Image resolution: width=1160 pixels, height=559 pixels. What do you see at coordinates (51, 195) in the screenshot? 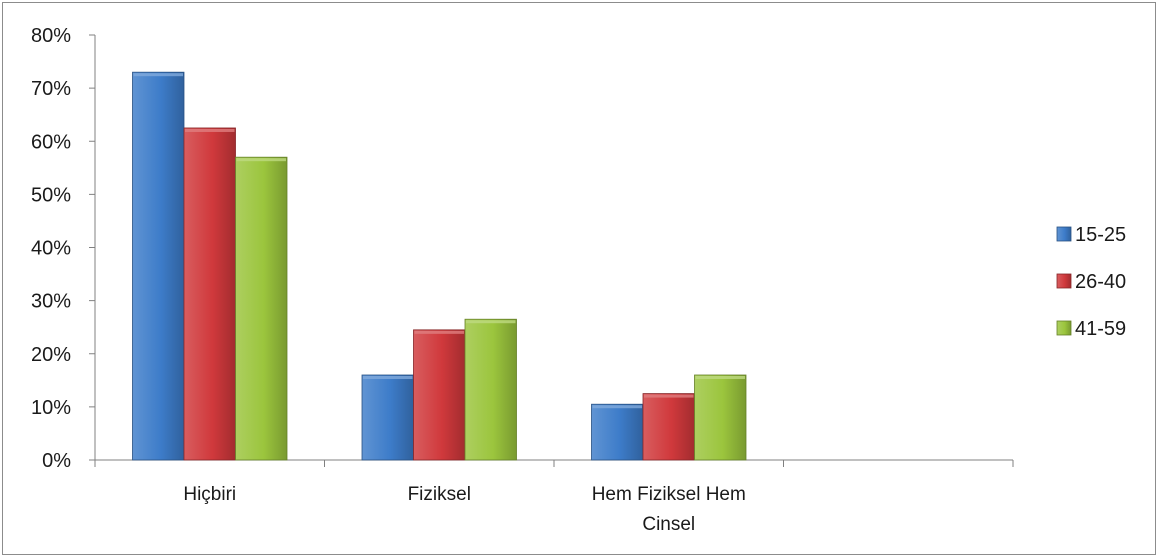
I see `y-tick-label: 50%` at bounding box center [51, 195].